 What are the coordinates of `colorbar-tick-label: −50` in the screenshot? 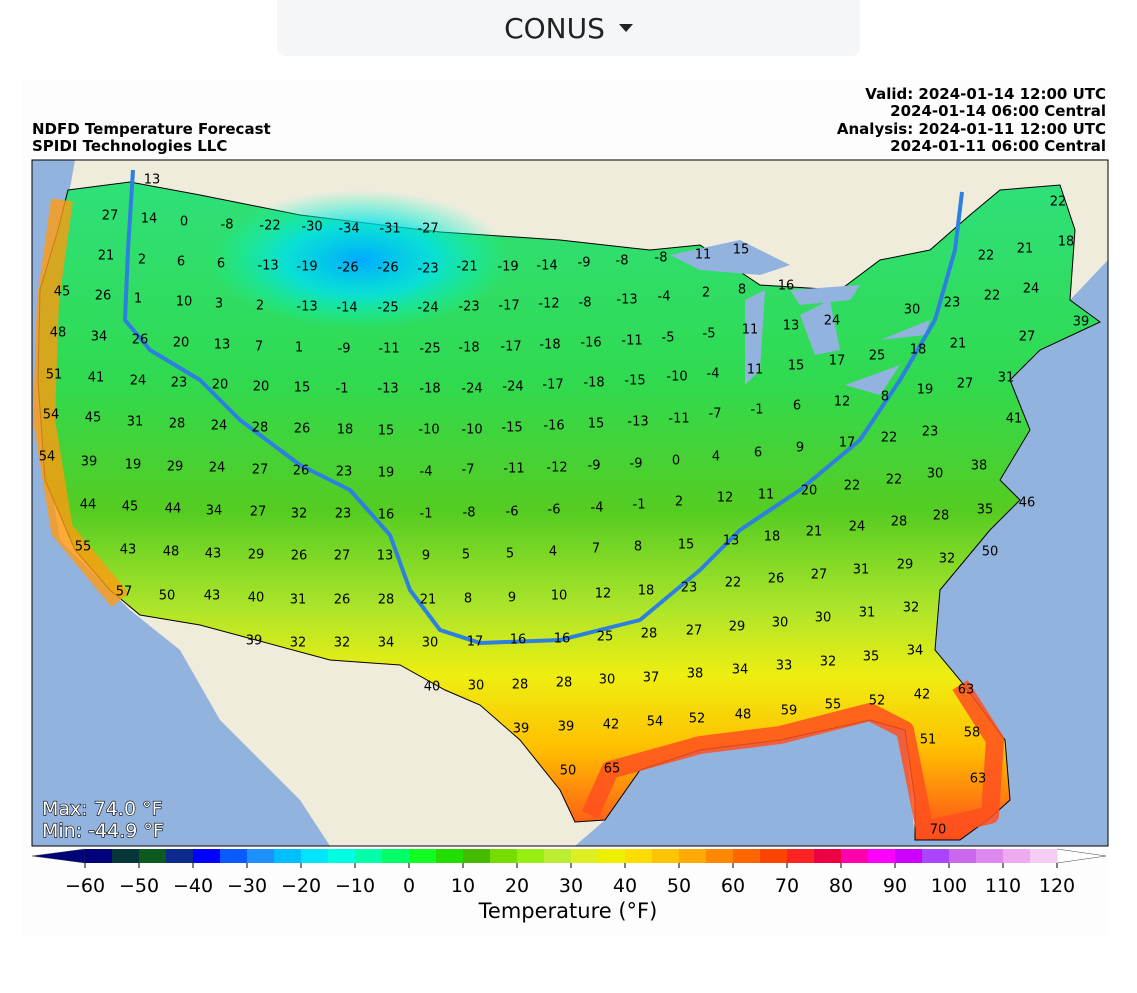 It's located at (139, 886).